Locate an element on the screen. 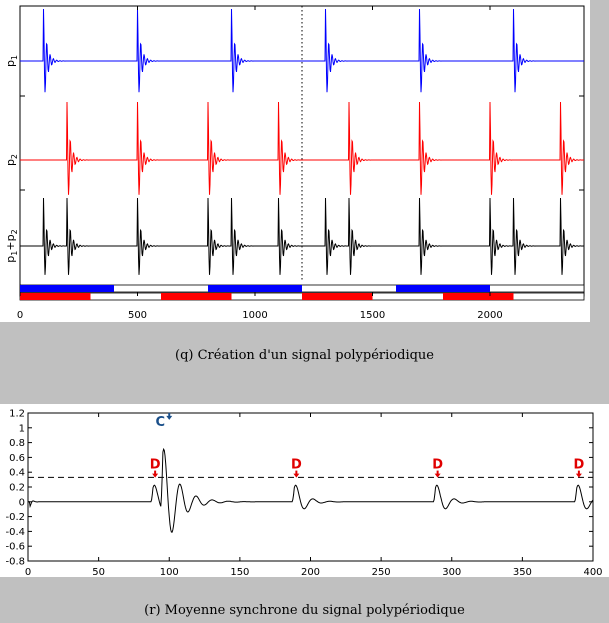 This screenshot has width=609, height=623. x-tick-label-8: 400 is located at coordinates (592, 572).